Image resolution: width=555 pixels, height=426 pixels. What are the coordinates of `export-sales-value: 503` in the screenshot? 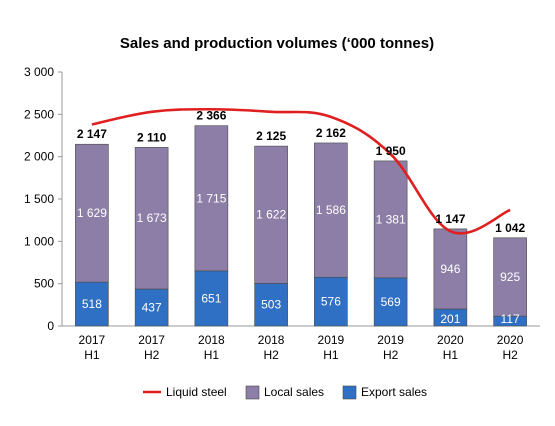 It's located at (271, 305).